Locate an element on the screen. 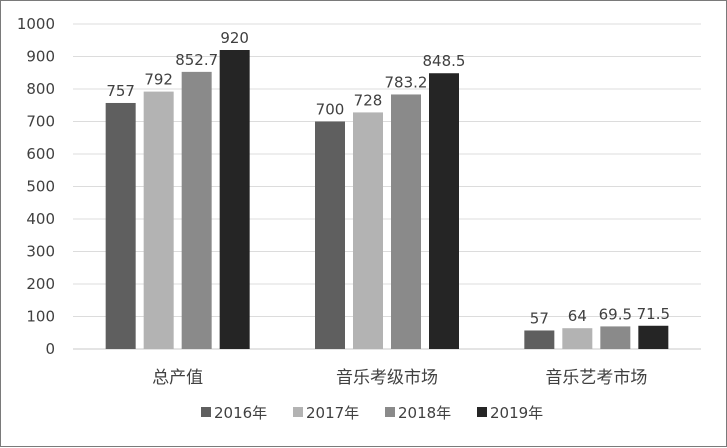 This screenshot has height=448, width=727. legend-label: 2017年 is located at coordinates (332, 413).